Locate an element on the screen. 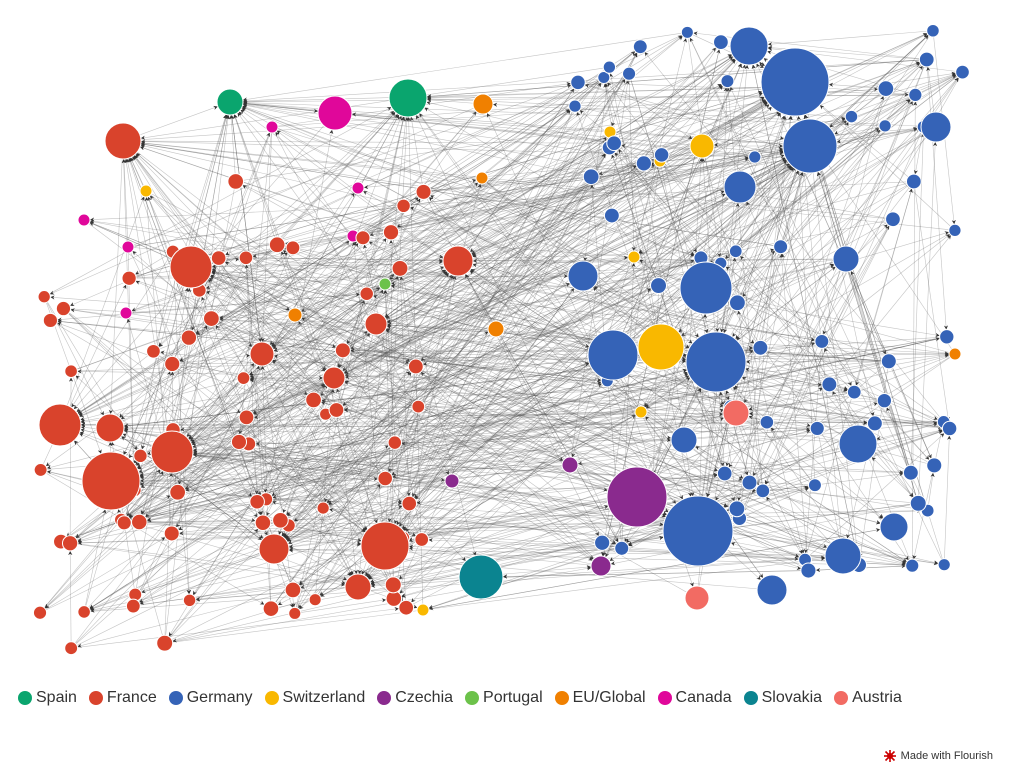 Image resolution: width=1009 pixels, height=773 pixels. credit: Made with Flourish is located at coordinates (938, 756).